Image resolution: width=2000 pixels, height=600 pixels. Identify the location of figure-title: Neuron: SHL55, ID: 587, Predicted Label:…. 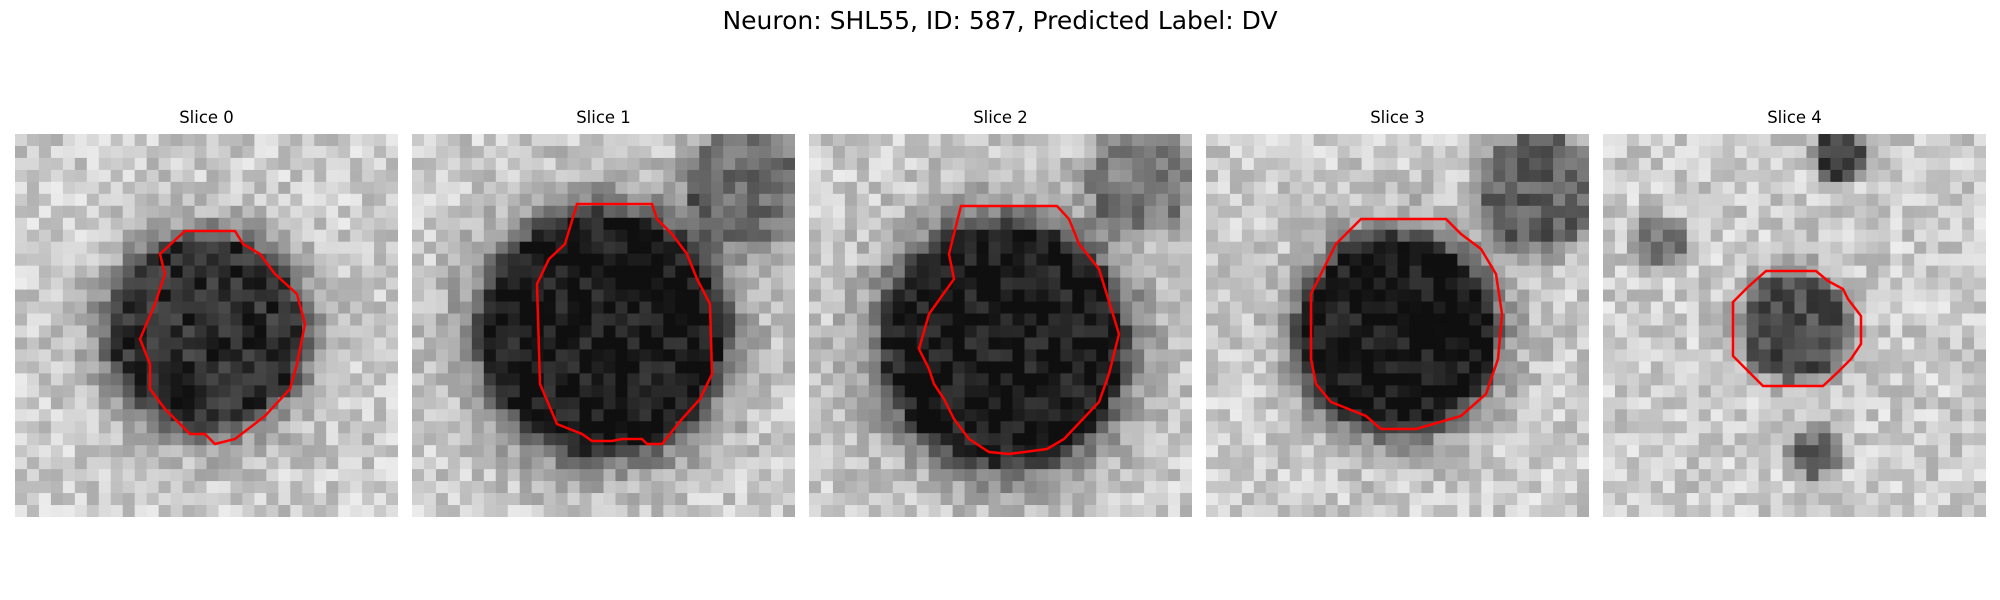
(1000, 20).